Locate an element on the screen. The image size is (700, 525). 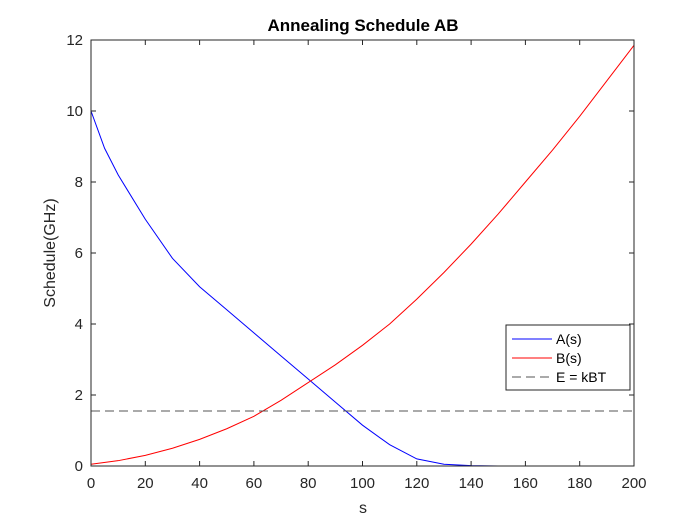
y-axis-label: Schedule(GHz) is located at coordinates (50, 252).